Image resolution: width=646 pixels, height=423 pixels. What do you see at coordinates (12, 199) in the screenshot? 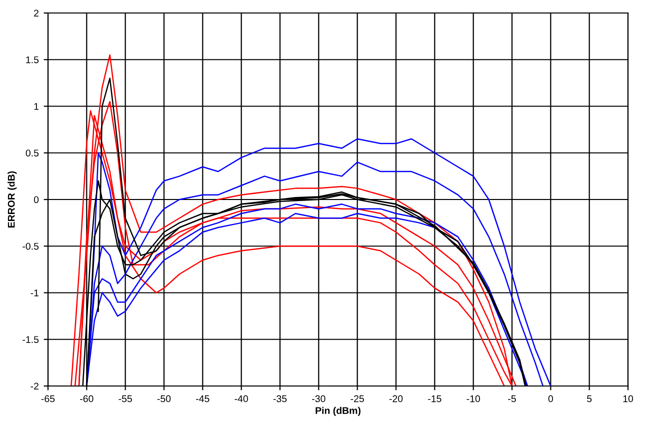
I see `y-axis-title: ERROR (dB)` at bounding box center [12, 199].